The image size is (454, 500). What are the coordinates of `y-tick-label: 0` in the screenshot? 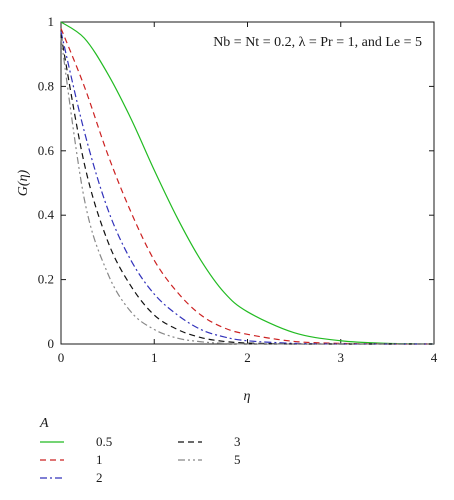 It's located at (51, 343).